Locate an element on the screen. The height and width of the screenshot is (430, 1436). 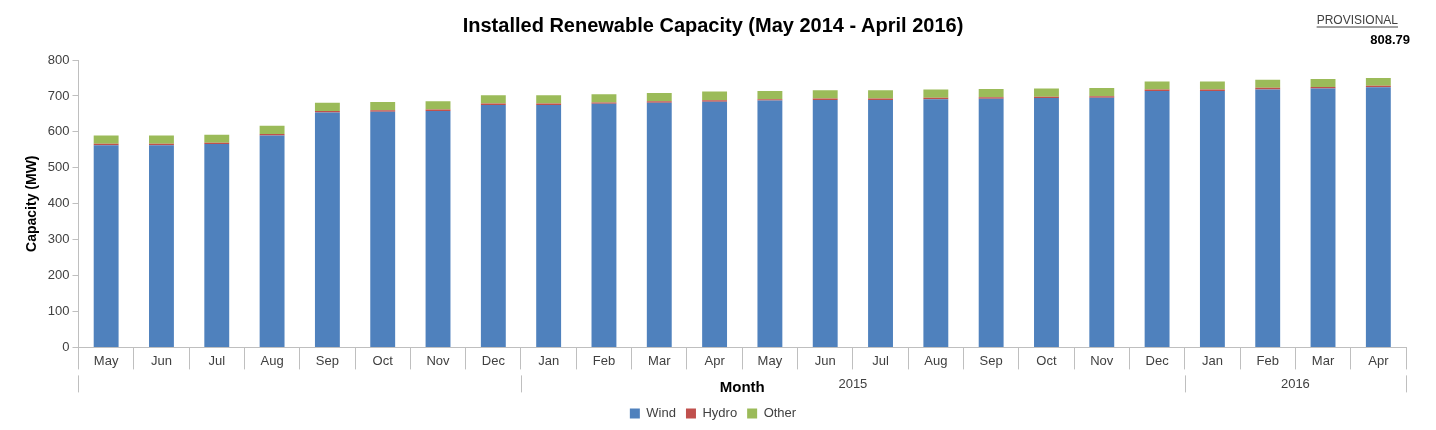
y-tick-label: 0 is located at coordinates (66, 346).